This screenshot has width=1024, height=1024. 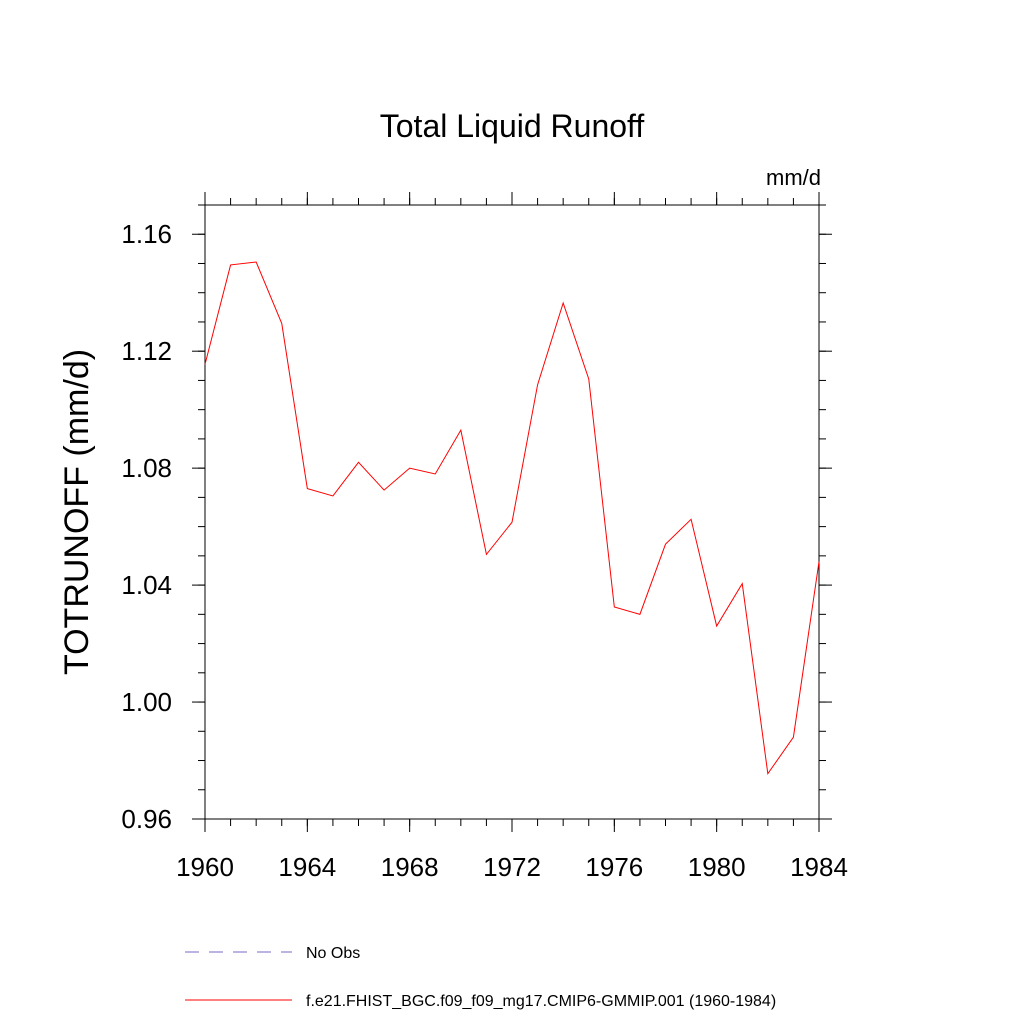 What do you see at coordinates (307, 867) in the screenshot?
I see `x-tick-label: 1964` at bounding box center [307, 867].